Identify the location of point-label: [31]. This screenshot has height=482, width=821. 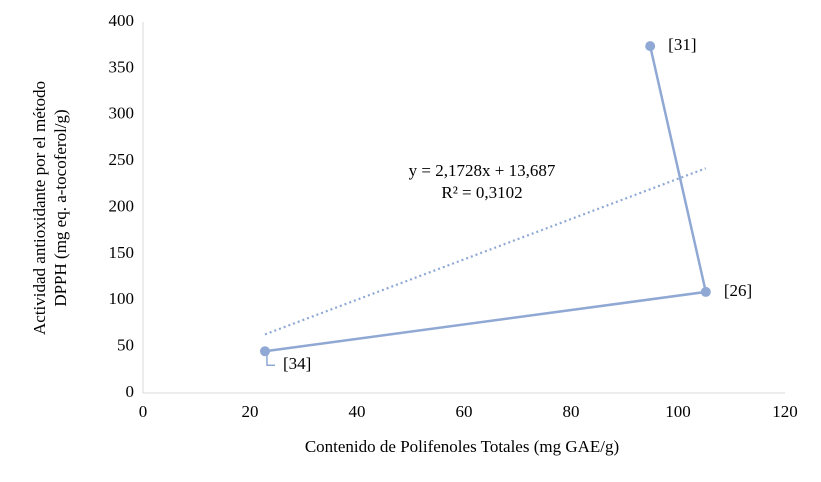
(682, 44).